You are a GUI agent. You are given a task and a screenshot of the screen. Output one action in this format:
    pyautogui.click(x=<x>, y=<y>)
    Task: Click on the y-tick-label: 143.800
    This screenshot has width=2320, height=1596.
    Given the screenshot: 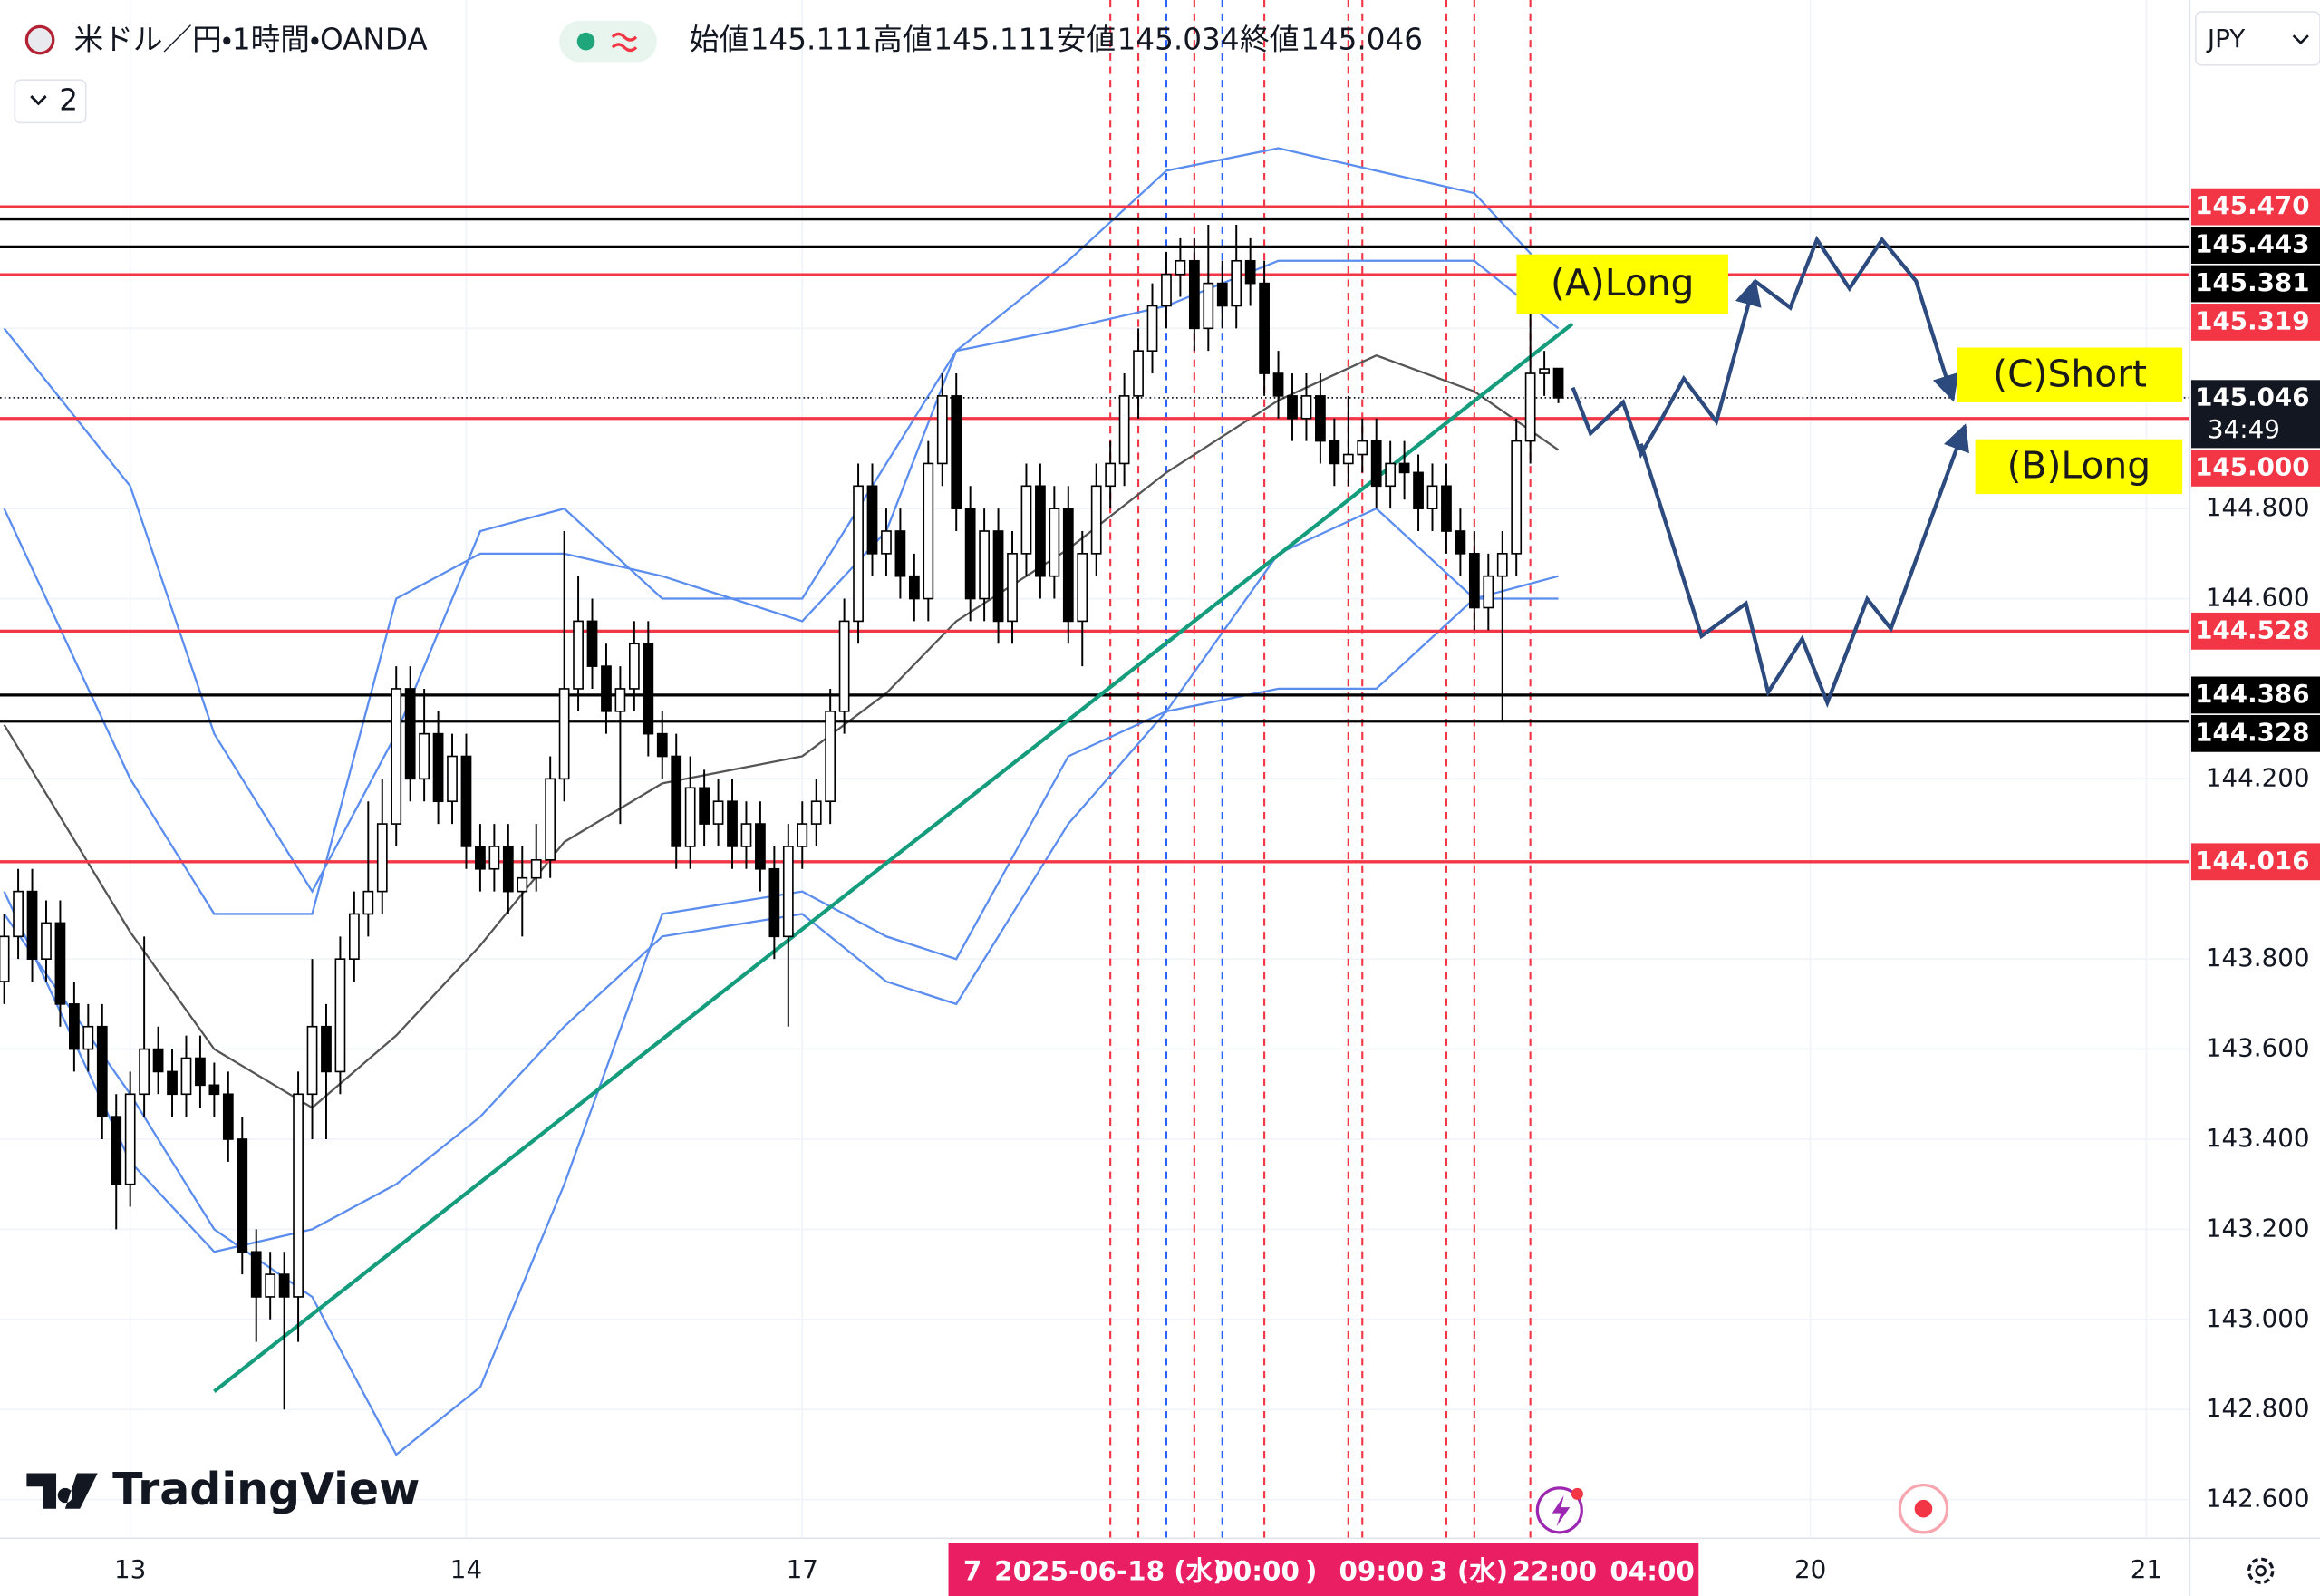 What is the action you would take?
    pyautogui.click(x=2258, y=957)
    